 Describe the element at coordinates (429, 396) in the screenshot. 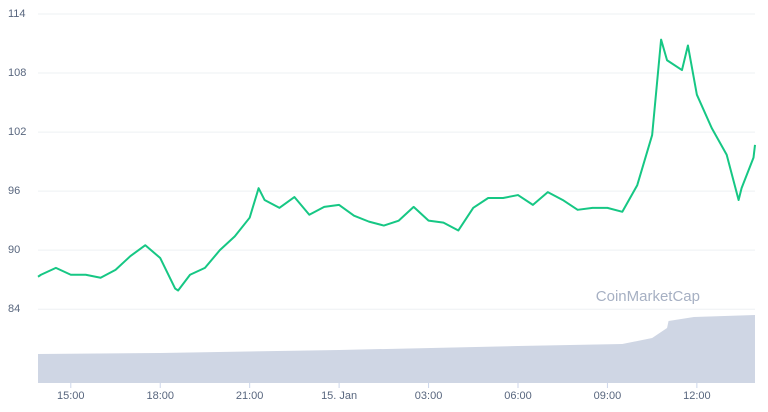

I see `x-tick-label: 03:00` at that location.